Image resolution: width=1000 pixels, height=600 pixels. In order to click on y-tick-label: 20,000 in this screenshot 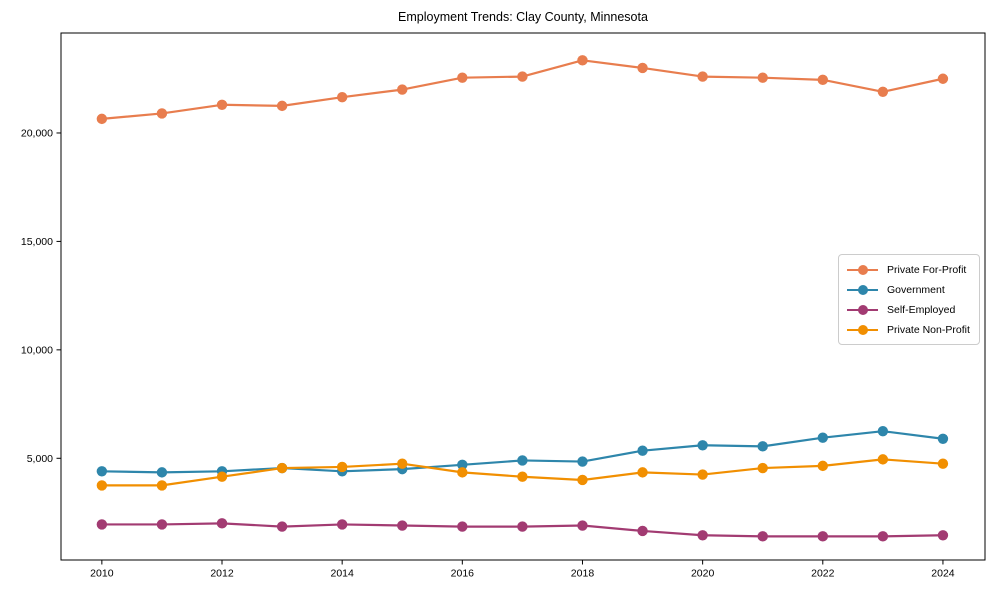, I will do `click(37, 133)`.